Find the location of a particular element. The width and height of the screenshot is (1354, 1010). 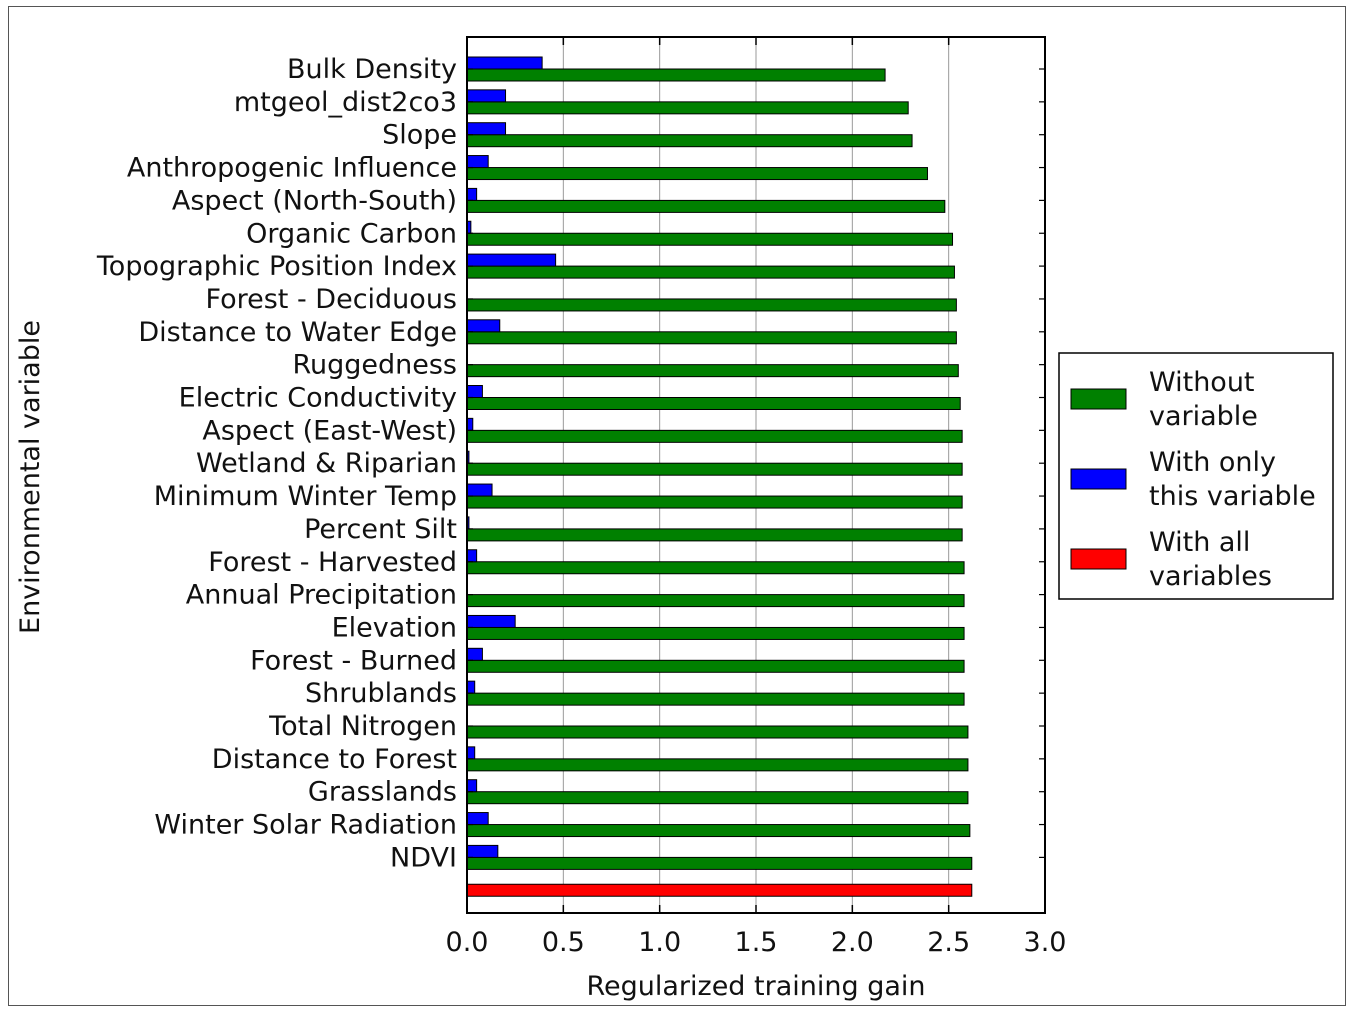

category-label: Topographic Position Index is located at coordinates (276, 266).